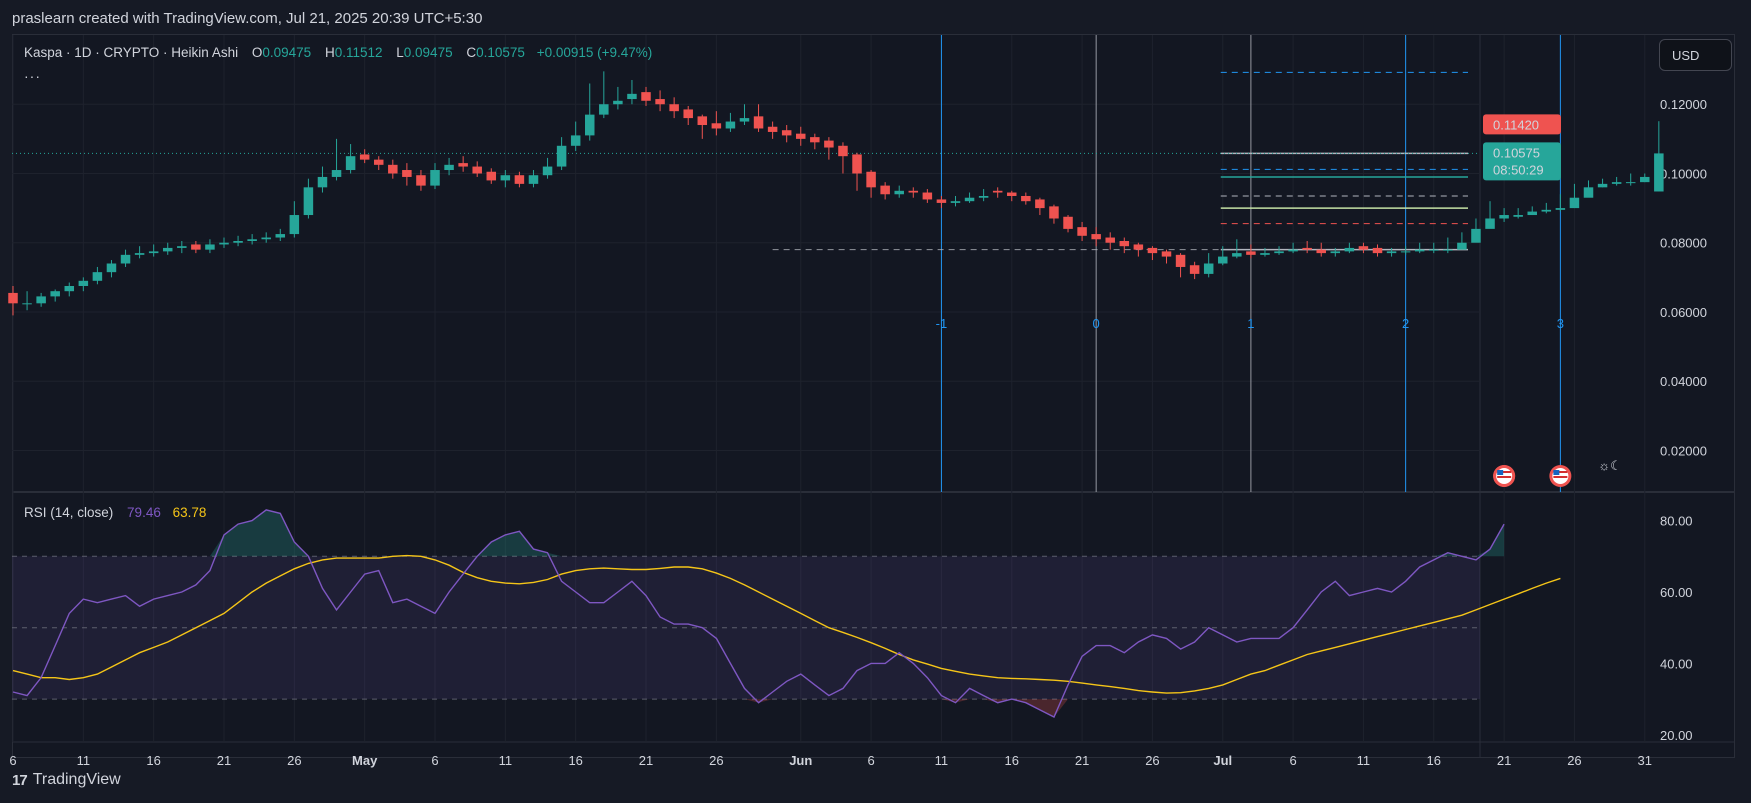 The width and height of the screenshot is (1751, 803). What do you see at coordinates (365, 760) in the screenshot?
I see `time-tick-label: May` at bounding box center [365, 760].